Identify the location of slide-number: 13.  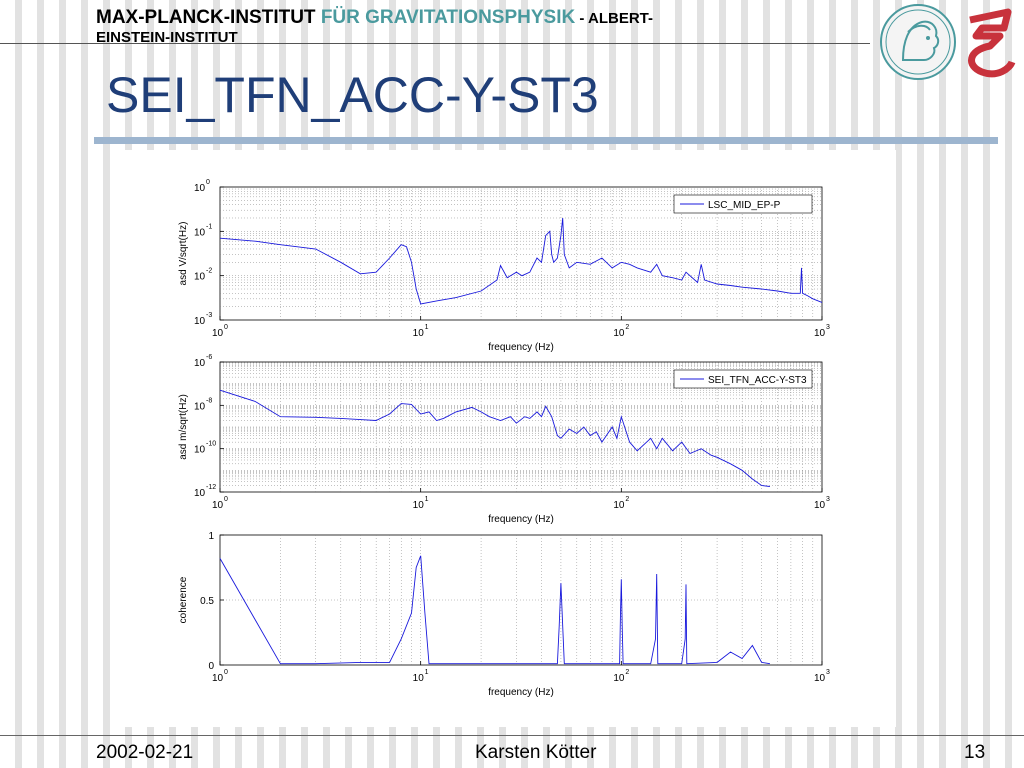
(975, 752).